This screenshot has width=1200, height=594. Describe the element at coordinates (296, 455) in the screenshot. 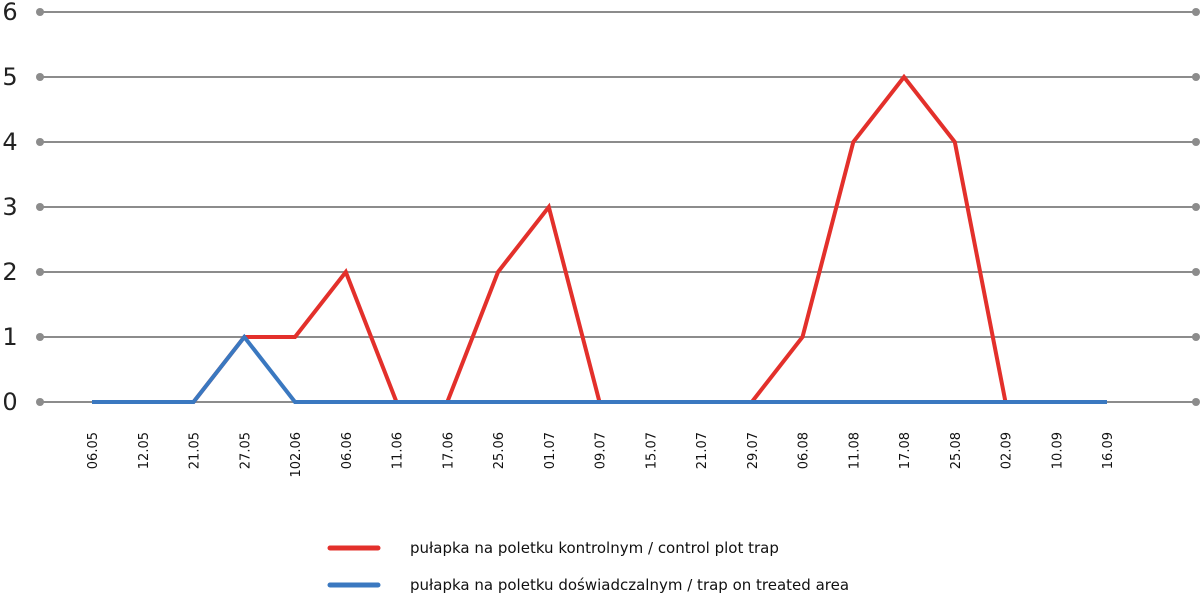

I see `x-tick-label: 102.06` at that location.